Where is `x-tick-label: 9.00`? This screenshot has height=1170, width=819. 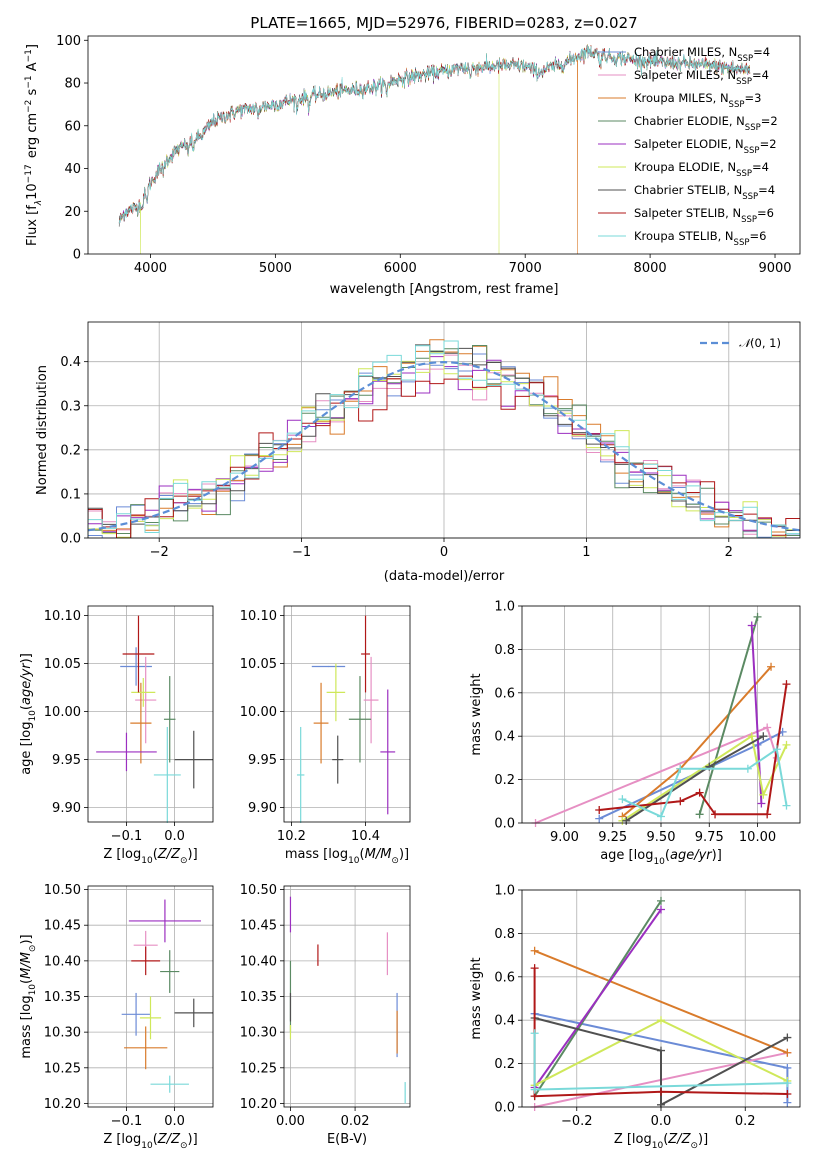 x-tick-label: 9.00 is located at coordinates (564, 837).